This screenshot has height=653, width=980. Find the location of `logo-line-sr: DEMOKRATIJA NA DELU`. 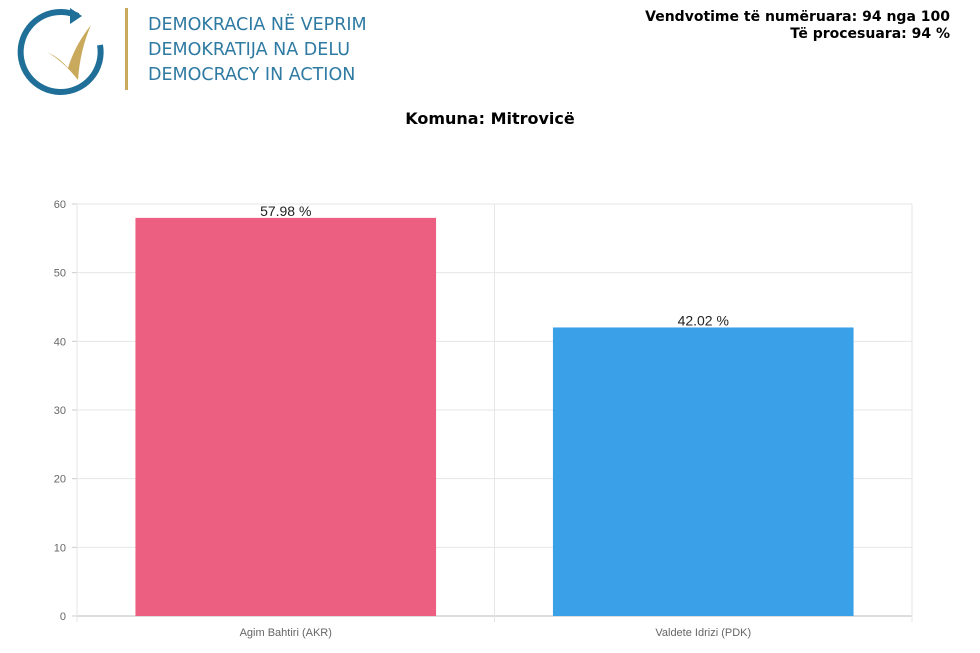

logo-line-sr: DEMOKRATIJA NA DELU is located at coordinates (249, 50).